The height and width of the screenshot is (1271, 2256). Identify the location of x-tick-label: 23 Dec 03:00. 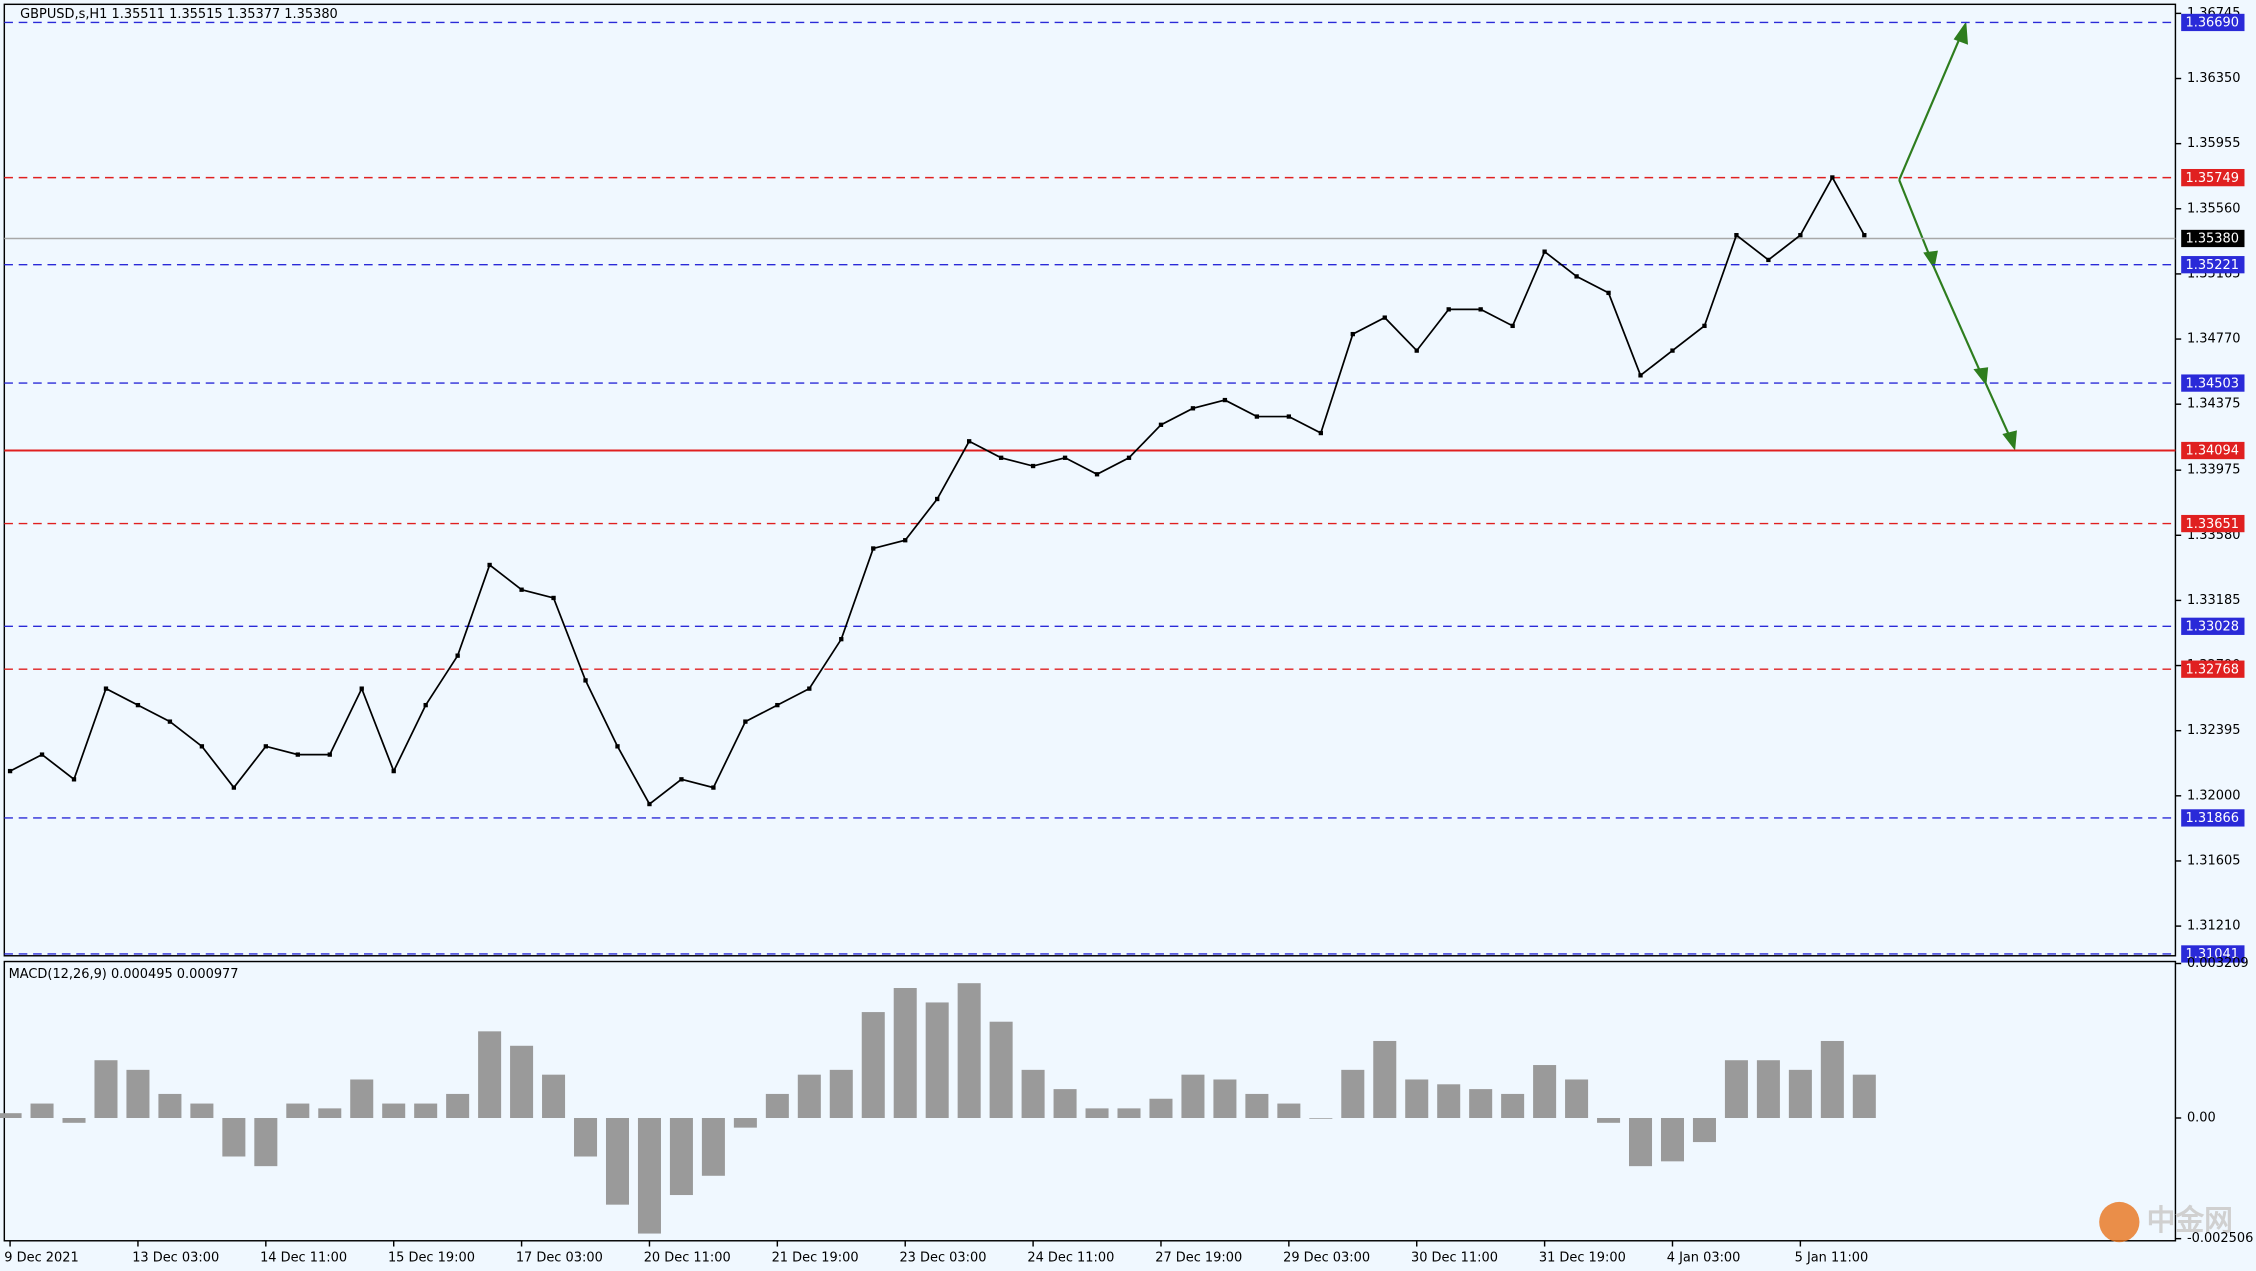
(942, 1258).